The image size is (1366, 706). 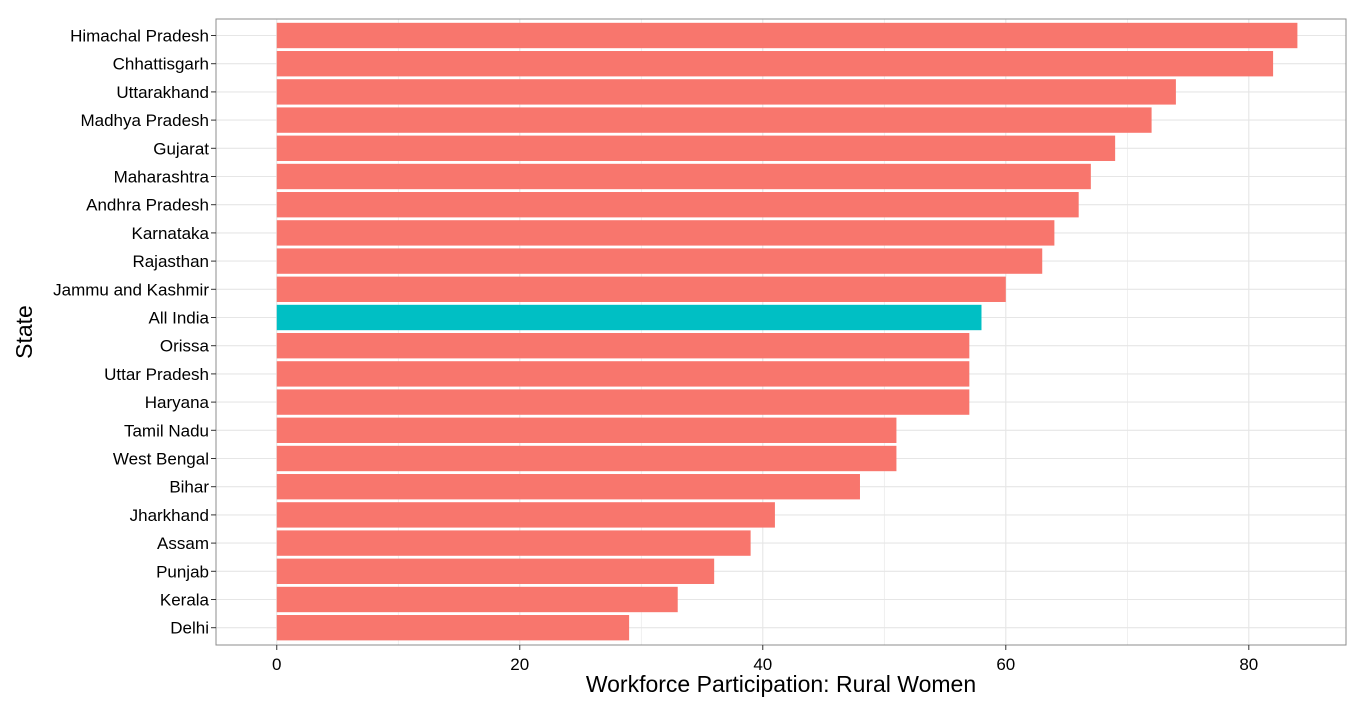 I want to click on y-tick-label: Jammu and Kashmir, so click(x=131, y=289).